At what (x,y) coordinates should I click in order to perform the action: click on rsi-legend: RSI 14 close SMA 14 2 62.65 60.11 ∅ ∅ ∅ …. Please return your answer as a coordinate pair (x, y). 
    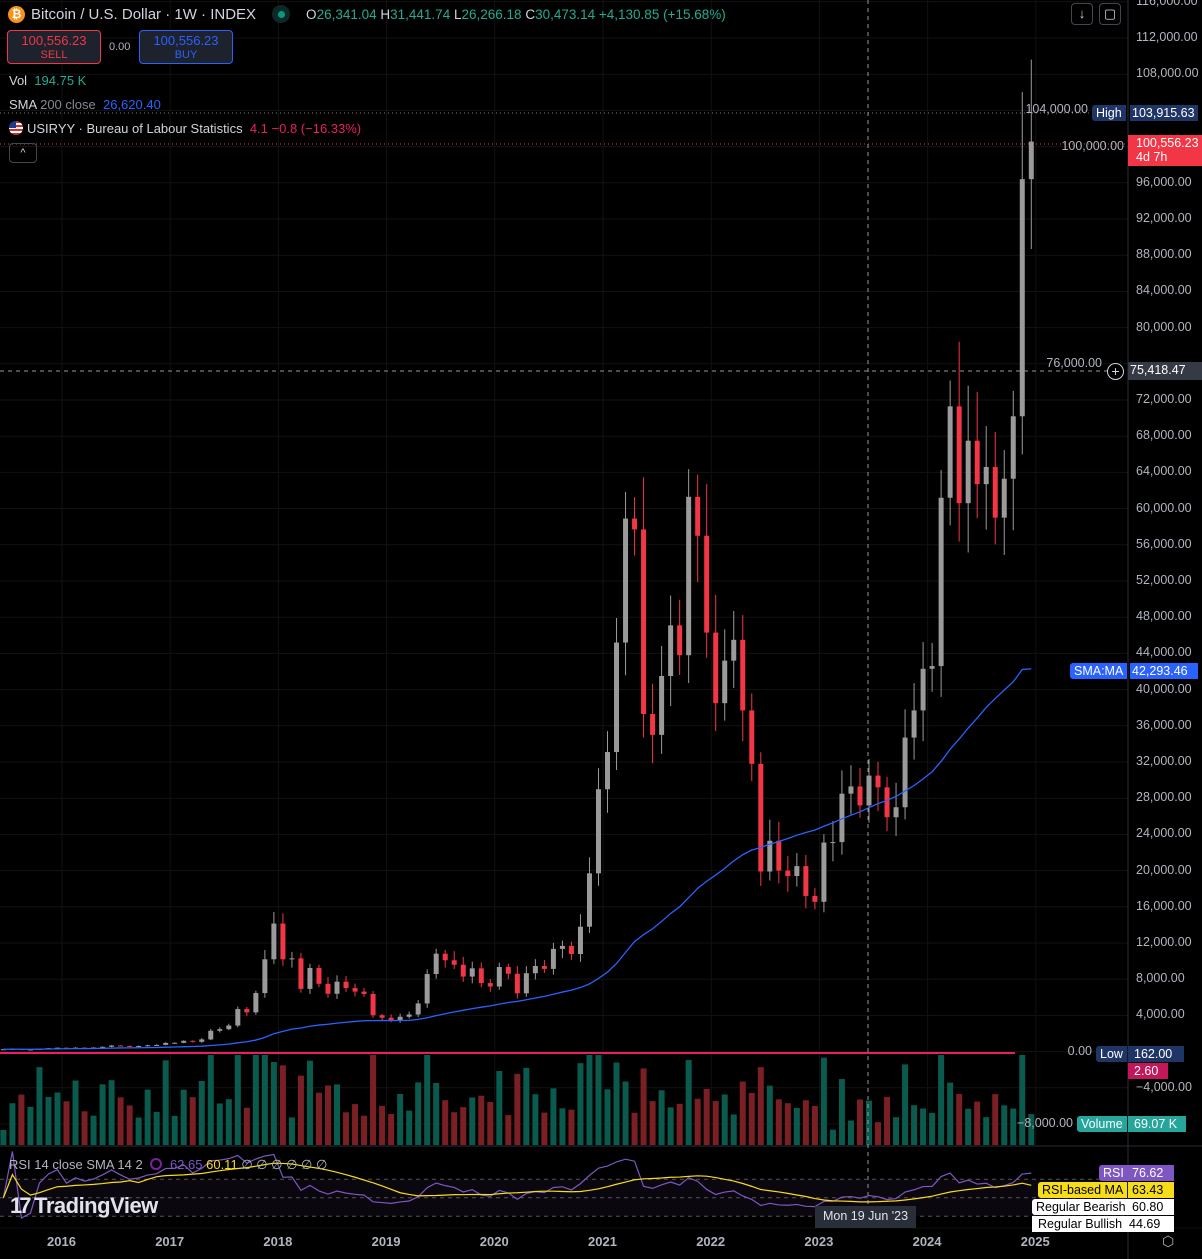
    Looking at the image, I should click on (168, 1164).